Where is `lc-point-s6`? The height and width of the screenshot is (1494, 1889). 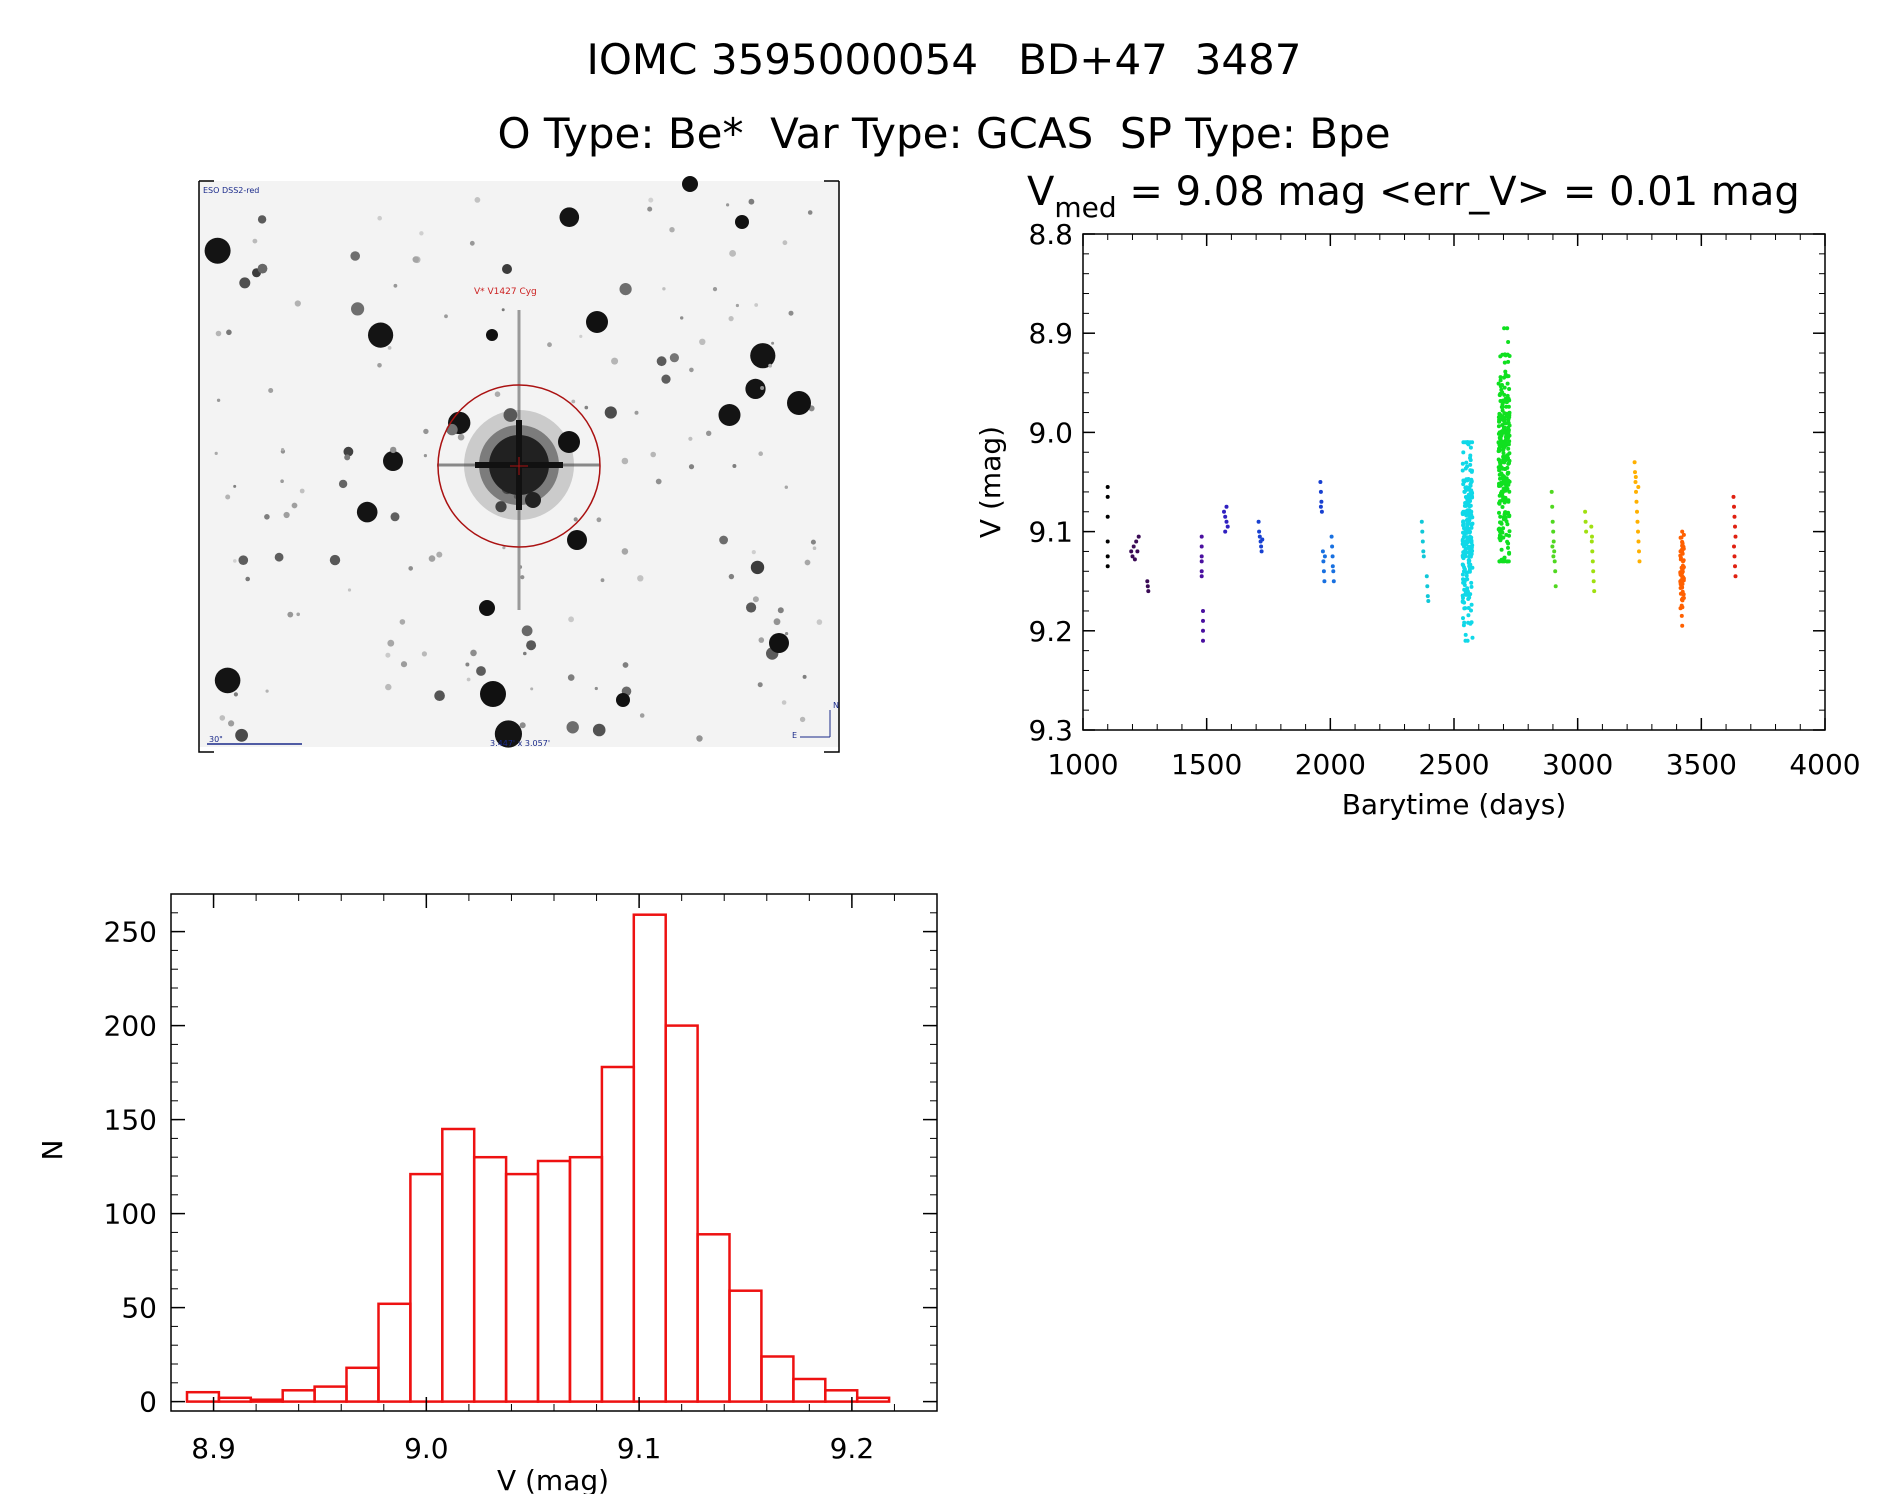
lc-point-s6 is located at coordinates (1261, 551).